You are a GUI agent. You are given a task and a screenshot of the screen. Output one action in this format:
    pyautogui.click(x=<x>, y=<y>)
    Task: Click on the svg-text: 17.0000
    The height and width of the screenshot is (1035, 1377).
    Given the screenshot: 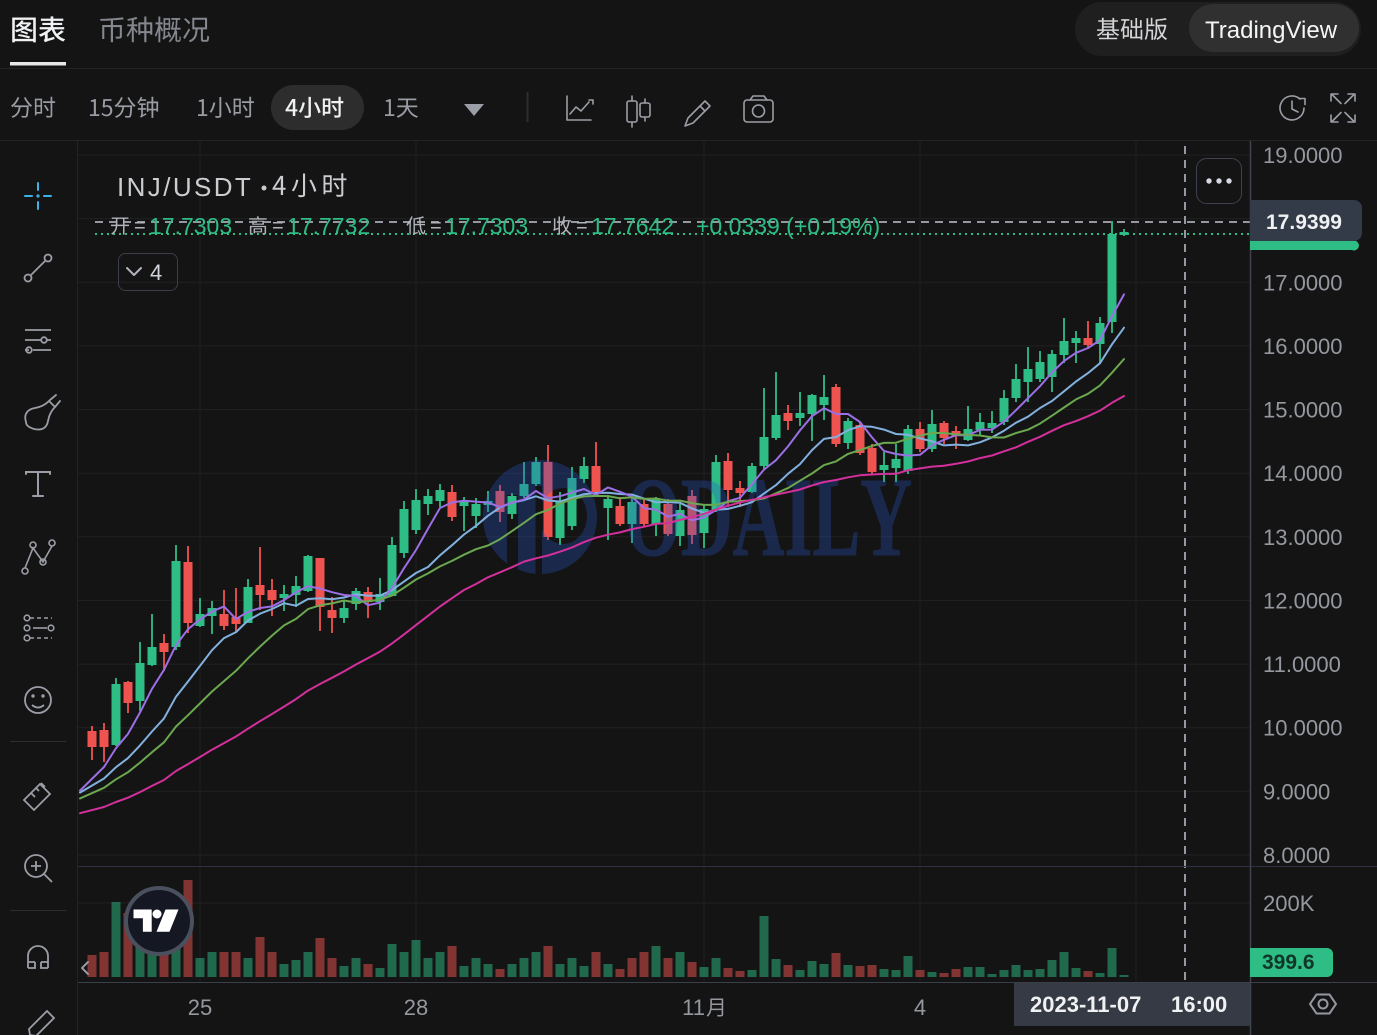 What is the action you would take?
    pyautogui.click(x=1303, y=282)
    